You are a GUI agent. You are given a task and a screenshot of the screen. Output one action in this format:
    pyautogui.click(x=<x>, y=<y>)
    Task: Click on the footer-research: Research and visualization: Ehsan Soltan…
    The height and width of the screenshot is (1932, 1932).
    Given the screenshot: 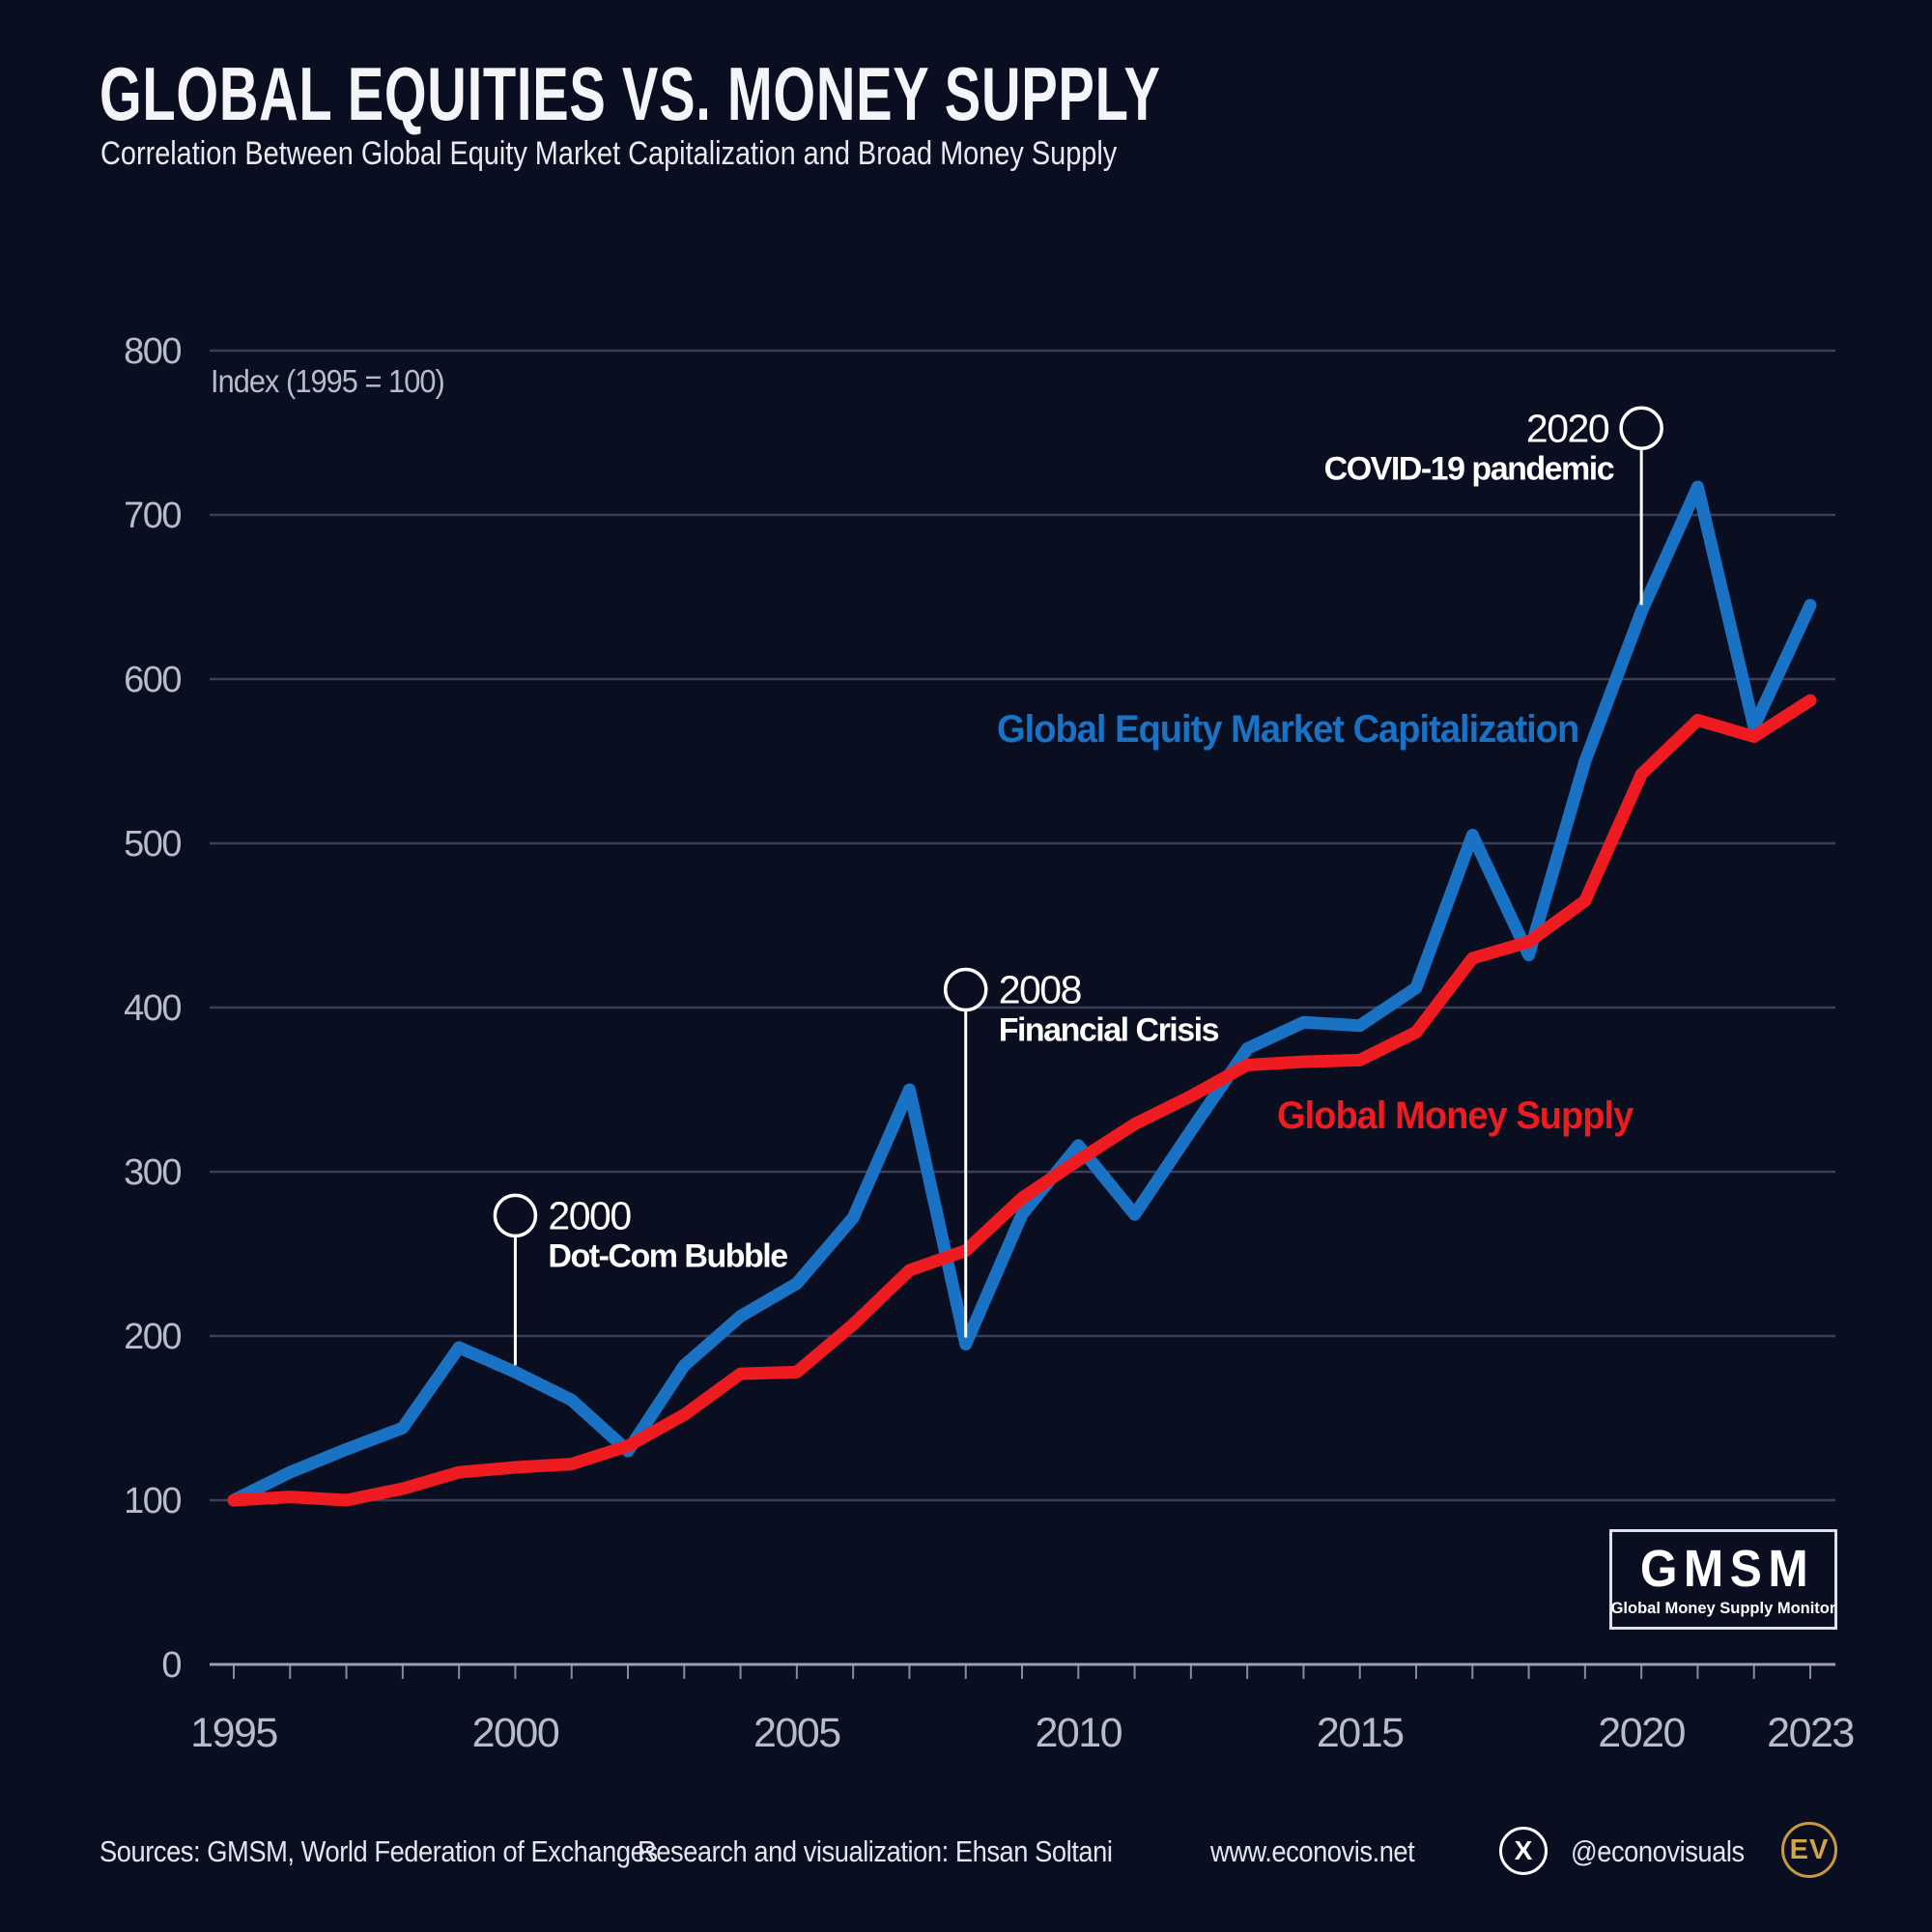 What is the action you would take?
    pyautogui.click(x=875, y=1851)
    